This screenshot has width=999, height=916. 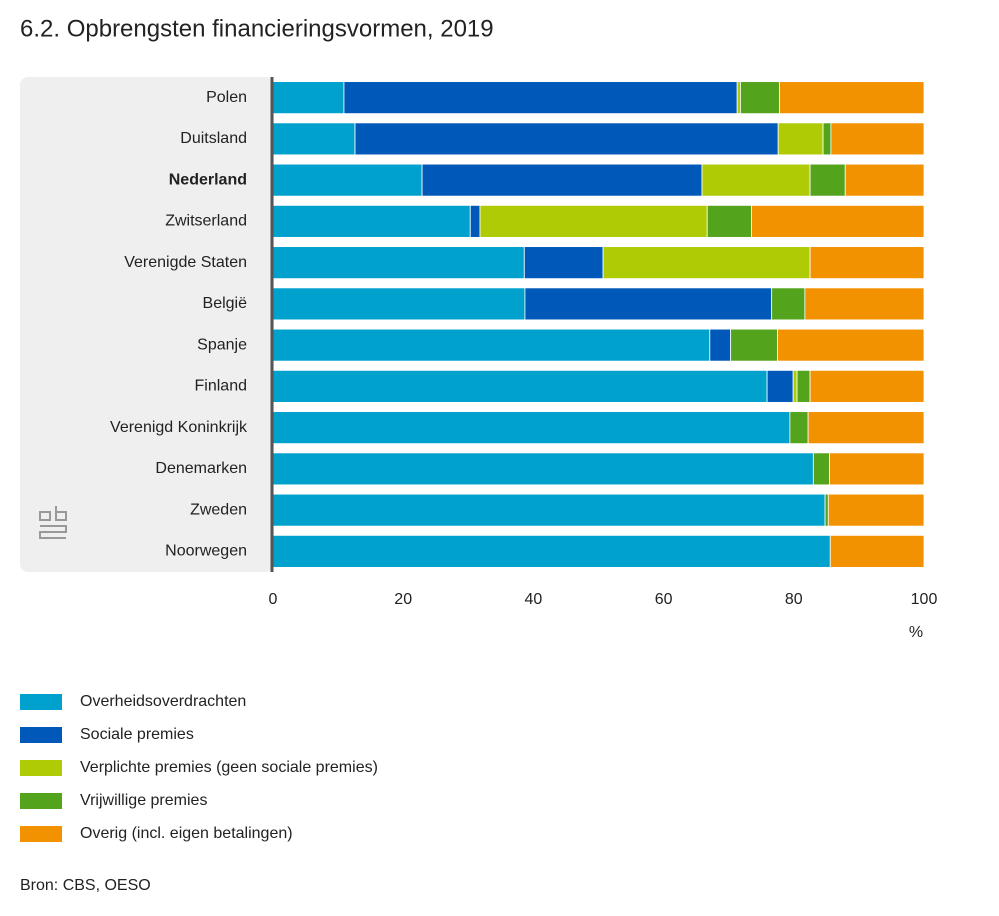 I want to click on x-tick-label: 0, so click(x=273, y=599).